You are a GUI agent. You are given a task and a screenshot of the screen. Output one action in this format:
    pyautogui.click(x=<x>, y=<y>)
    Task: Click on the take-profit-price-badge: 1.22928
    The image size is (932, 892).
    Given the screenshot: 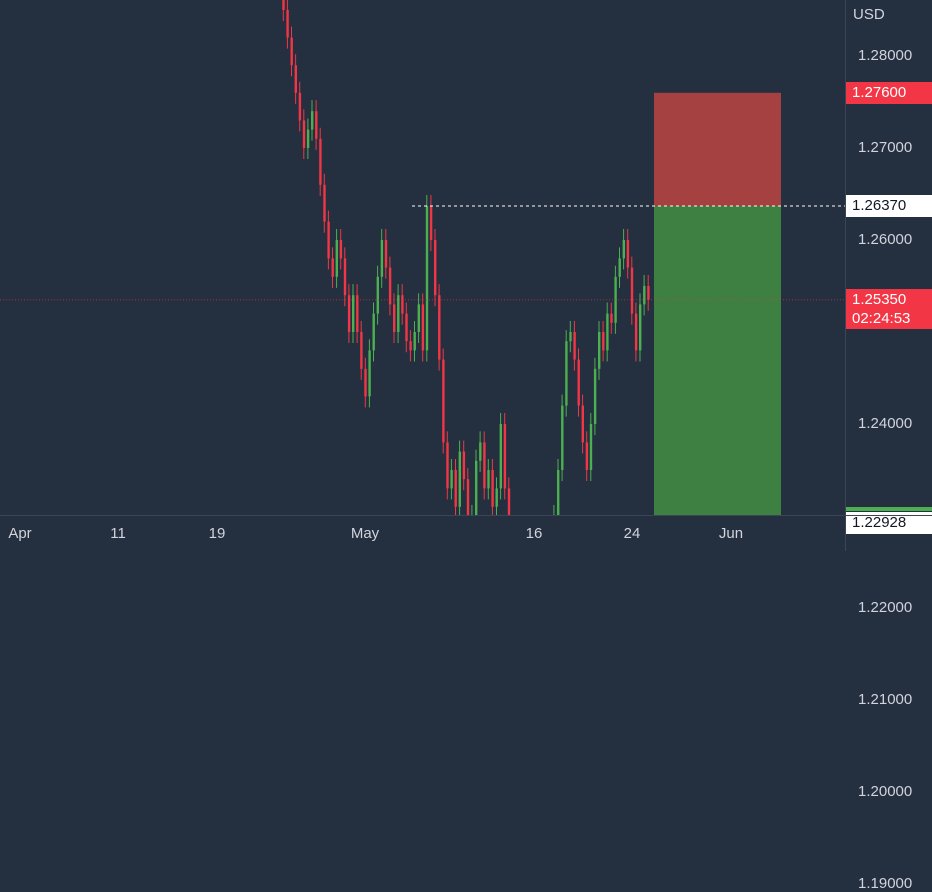 What is the action you would take?
    pyautogui.click(x=889, y=522)
    